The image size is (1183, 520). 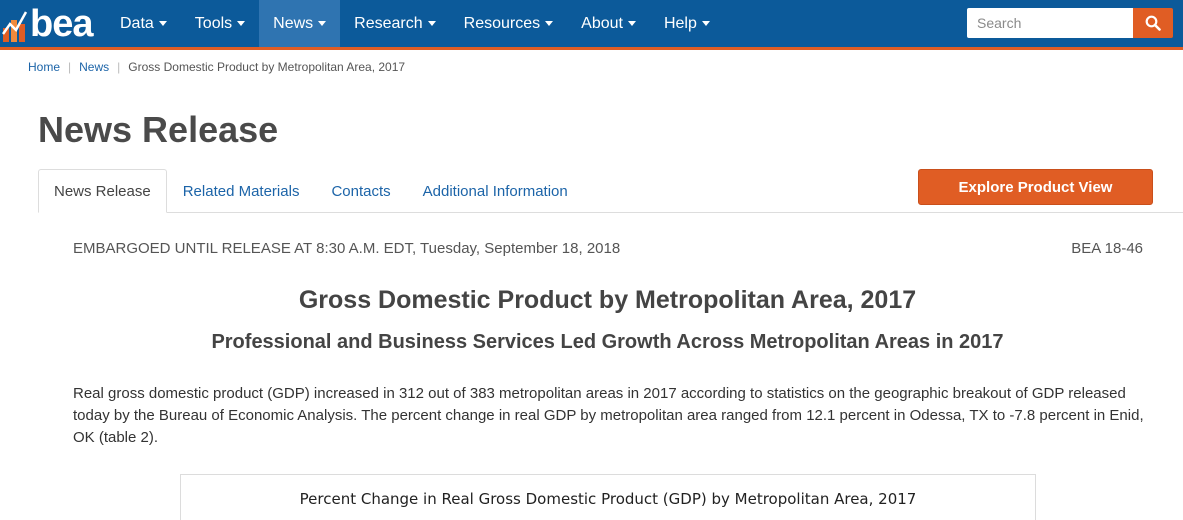 I want to click on navbar-accent-stripe, so click(x=591, y=48).